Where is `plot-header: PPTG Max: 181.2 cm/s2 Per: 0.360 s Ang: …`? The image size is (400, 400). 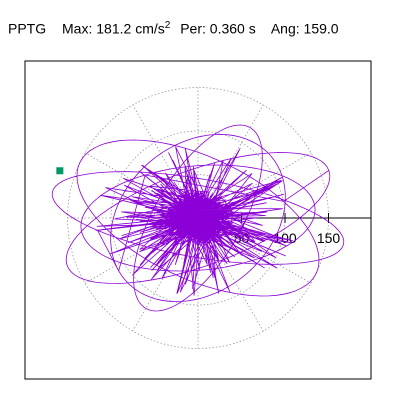 plot-header: PPTG Max: 181.2 cm/s2 Per: 0.360 s Ang: … is located at coordinates (173, 28).